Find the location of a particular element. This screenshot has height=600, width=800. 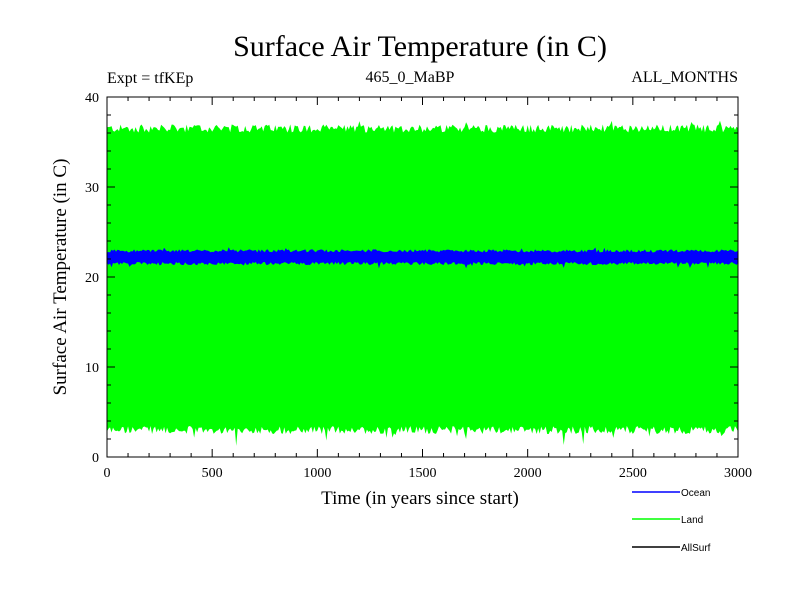

months-label: ALL_MONTHS is located at coordinates (684, 77).